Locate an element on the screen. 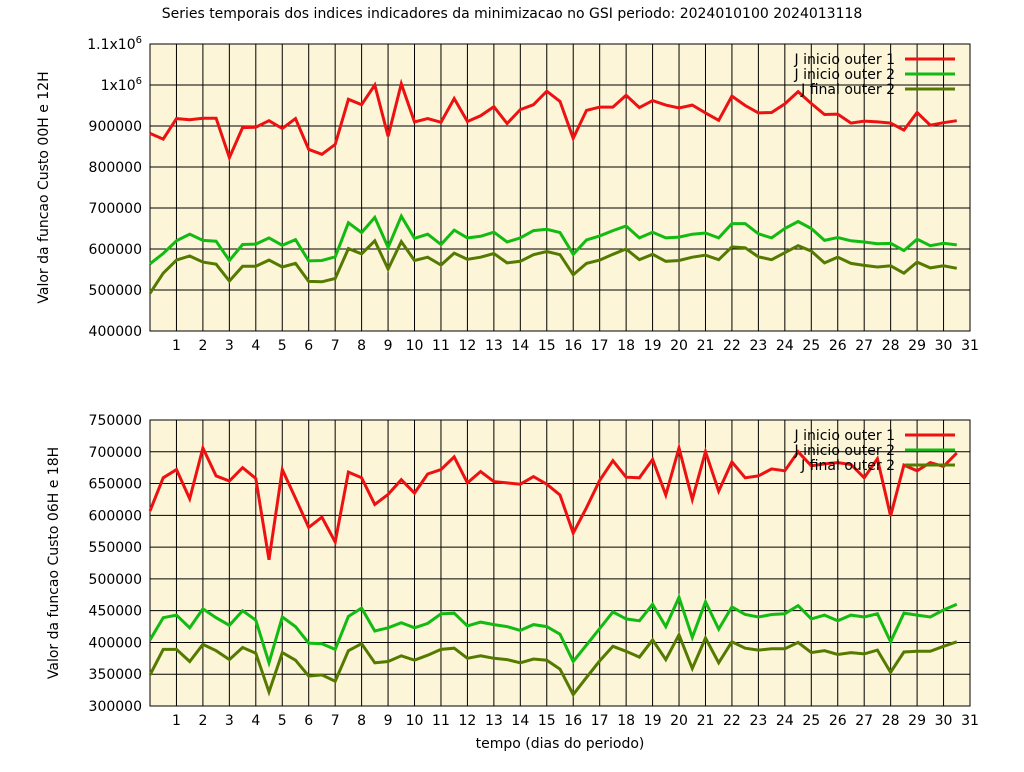 Image resolution: width=1024 pixels, height=772 pixels. y-tick-label: 300000 is located at coordinates (115, 707).